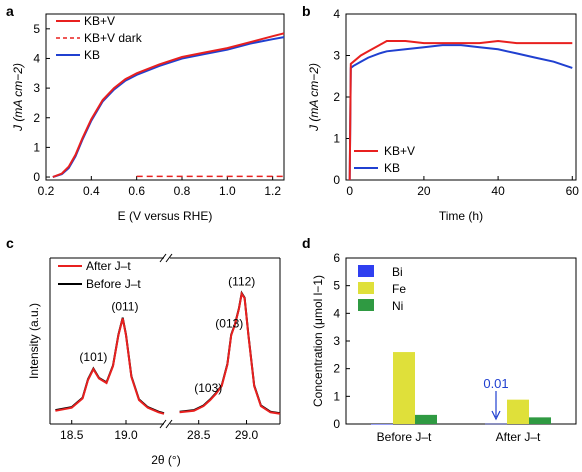 The height and width of the screenshot is (472, 582). I want to click on a-ytick-label: 3, so click(36, 88).